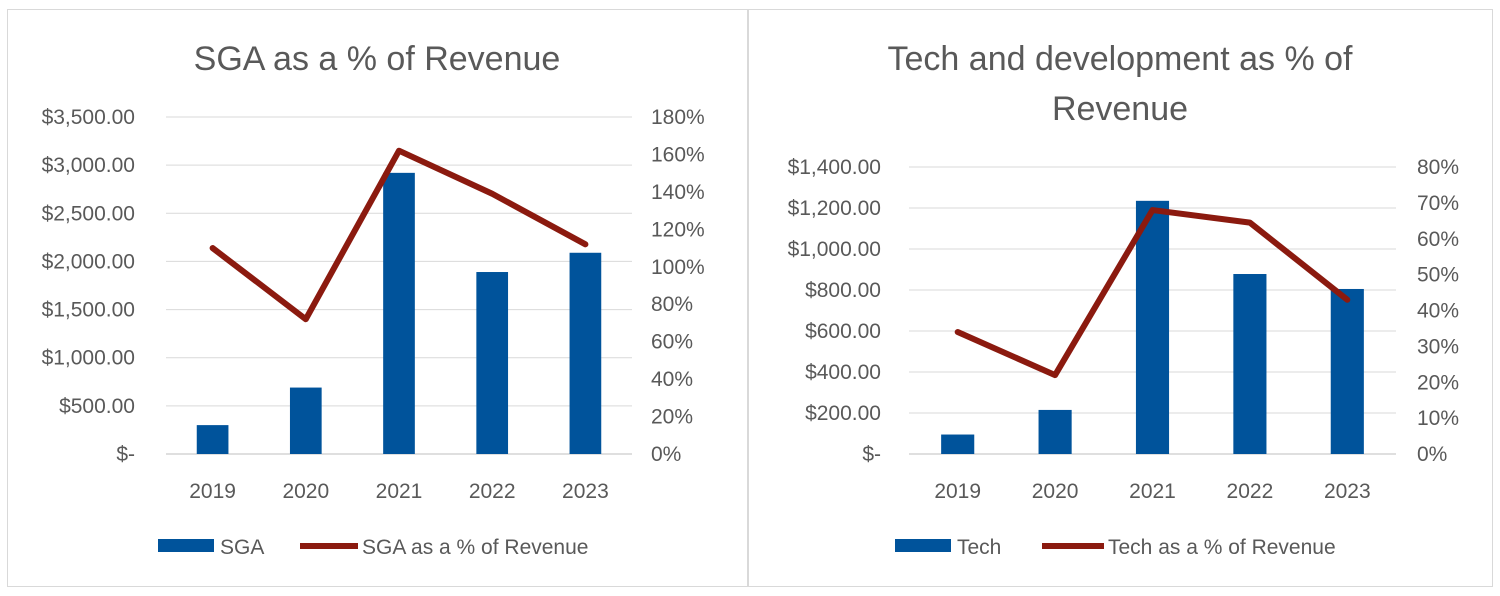  What do you see at coordinates (678, 267) in the screenshot?
I see `y2-tick-label: 100%` at bounding box center [678, 267].